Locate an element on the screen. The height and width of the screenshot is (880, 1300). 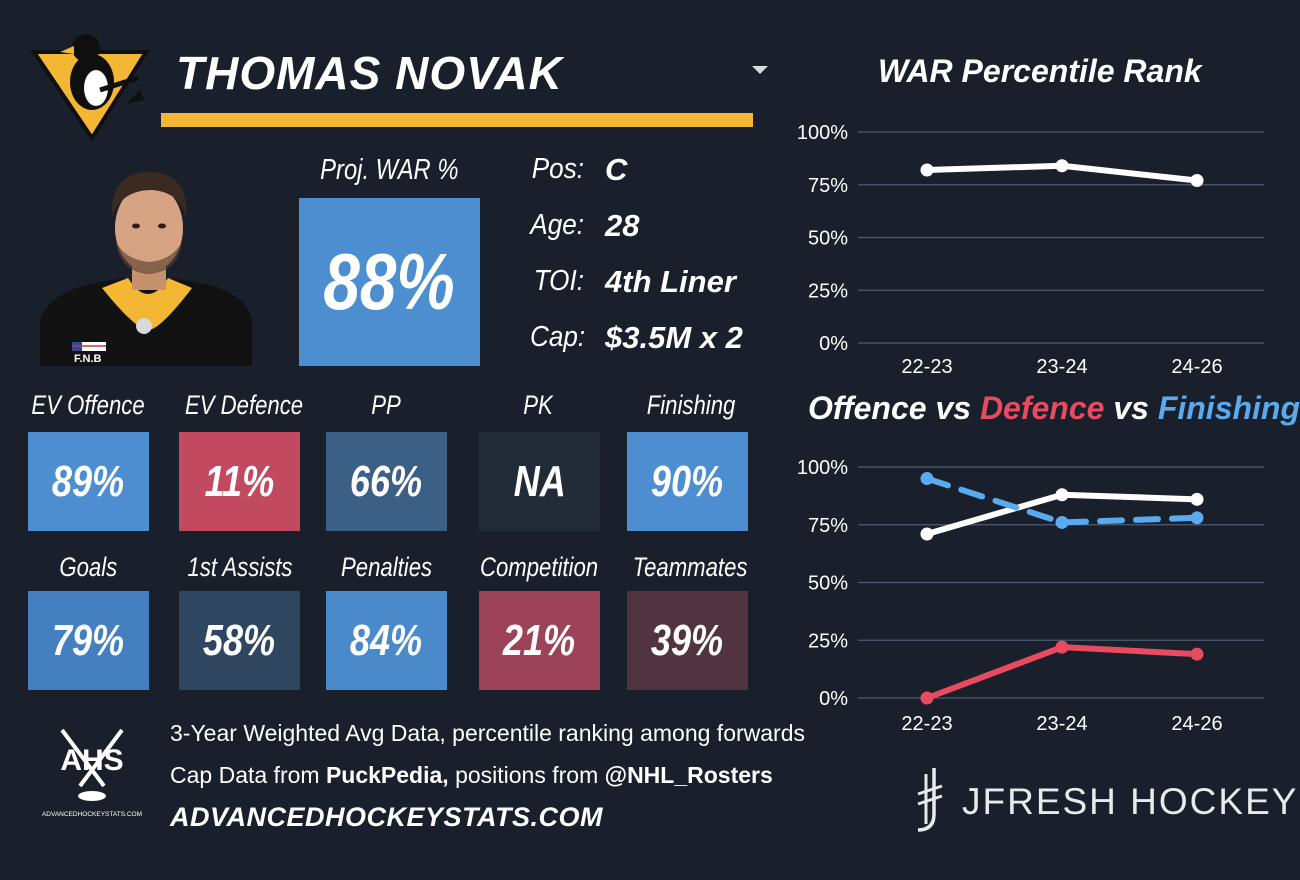
proj-war-box: 88% is located at coordinates (389, 282).